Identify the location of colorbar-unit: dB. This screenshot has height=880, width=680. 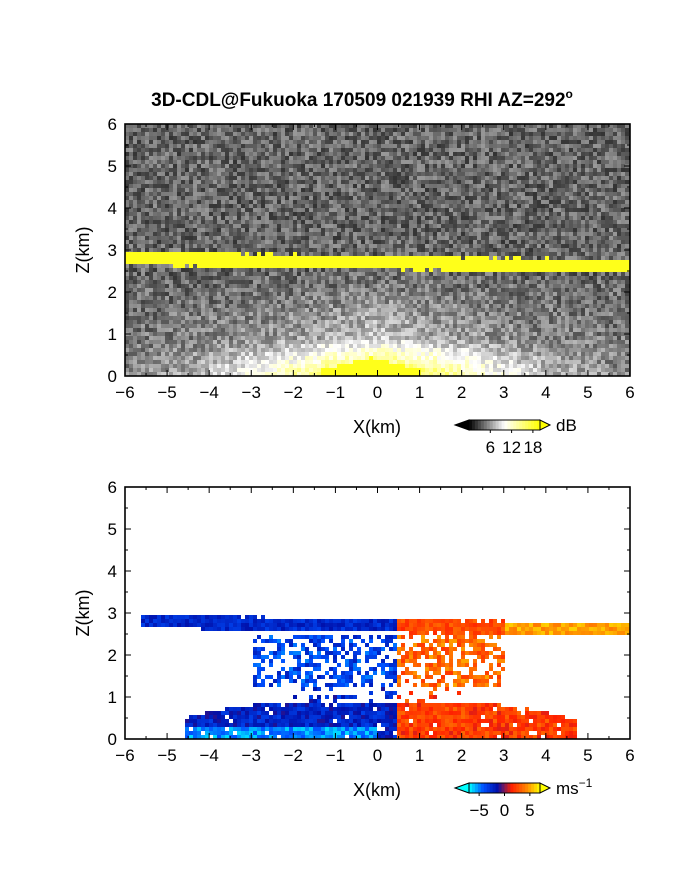
(566, 425).